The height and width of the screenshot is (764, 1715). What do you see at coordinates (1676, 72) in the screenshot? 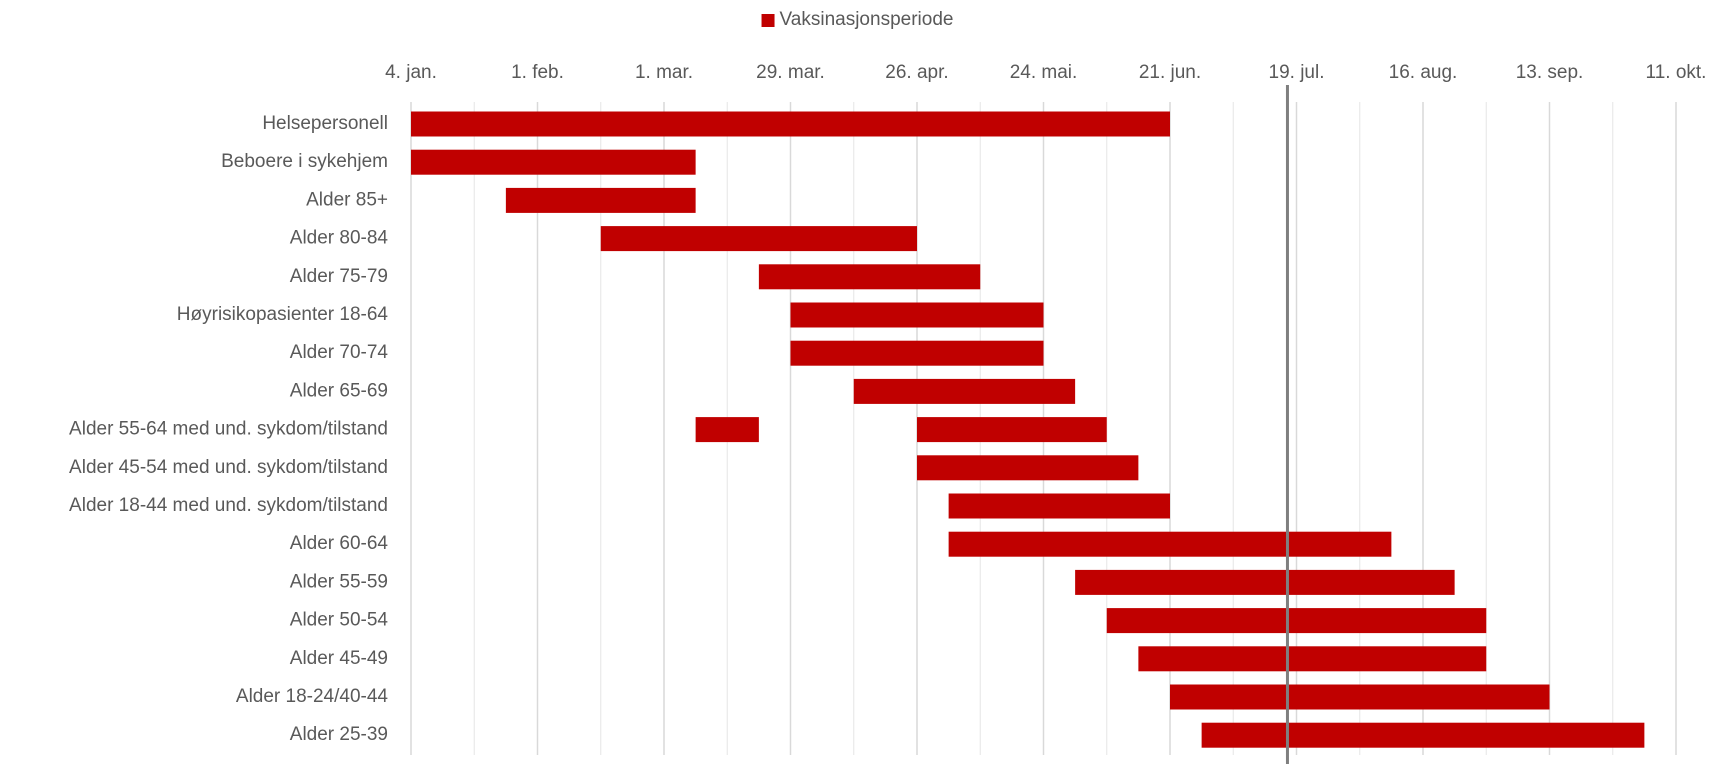
I see `x-tick-label: 11. okt.` at bounding box center [1676, 72].